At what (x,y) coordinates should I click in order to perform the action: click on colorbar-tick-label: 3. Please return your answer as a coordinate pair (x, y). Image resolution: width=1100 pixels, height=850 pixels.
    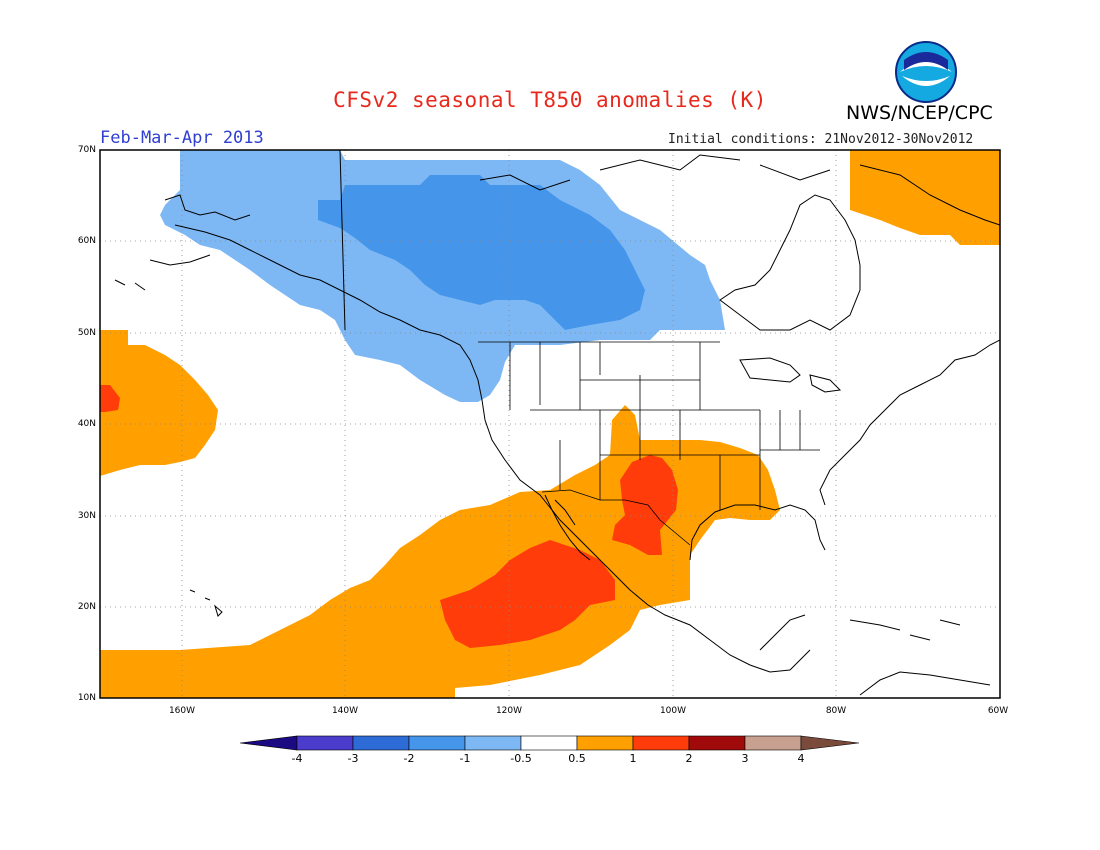
    Looking at the image, I should click on (745, 758).